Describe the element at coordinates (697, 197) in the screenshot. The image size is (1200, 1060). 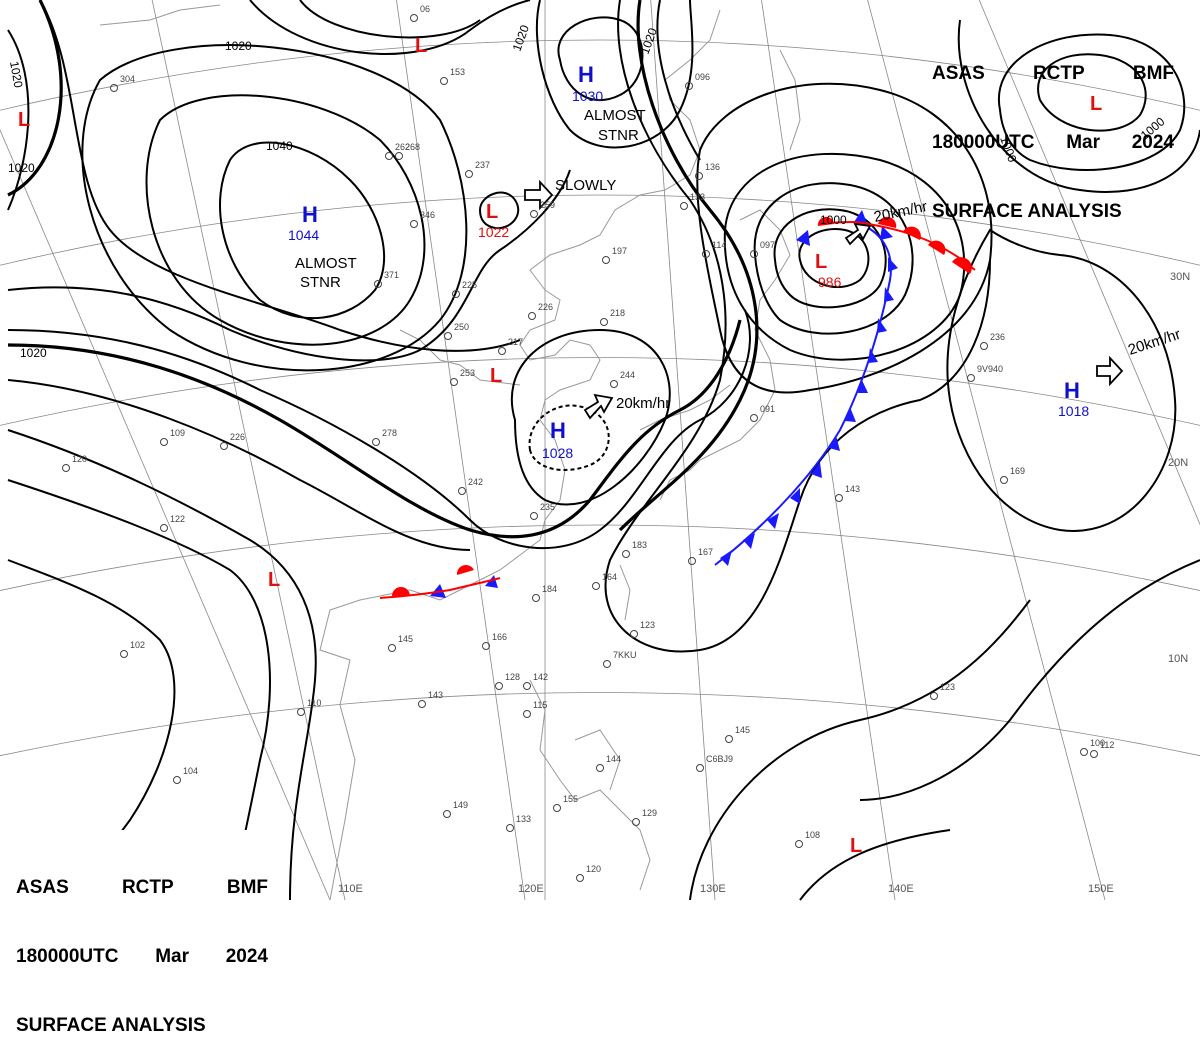
I see `station-label: 133` at that location.